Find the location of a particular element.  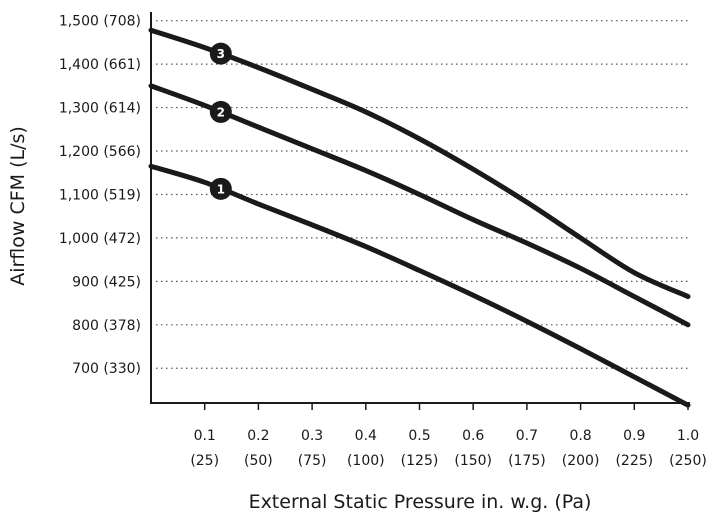

x-tick-value: 0.9 is located at coordinates (634, 436).